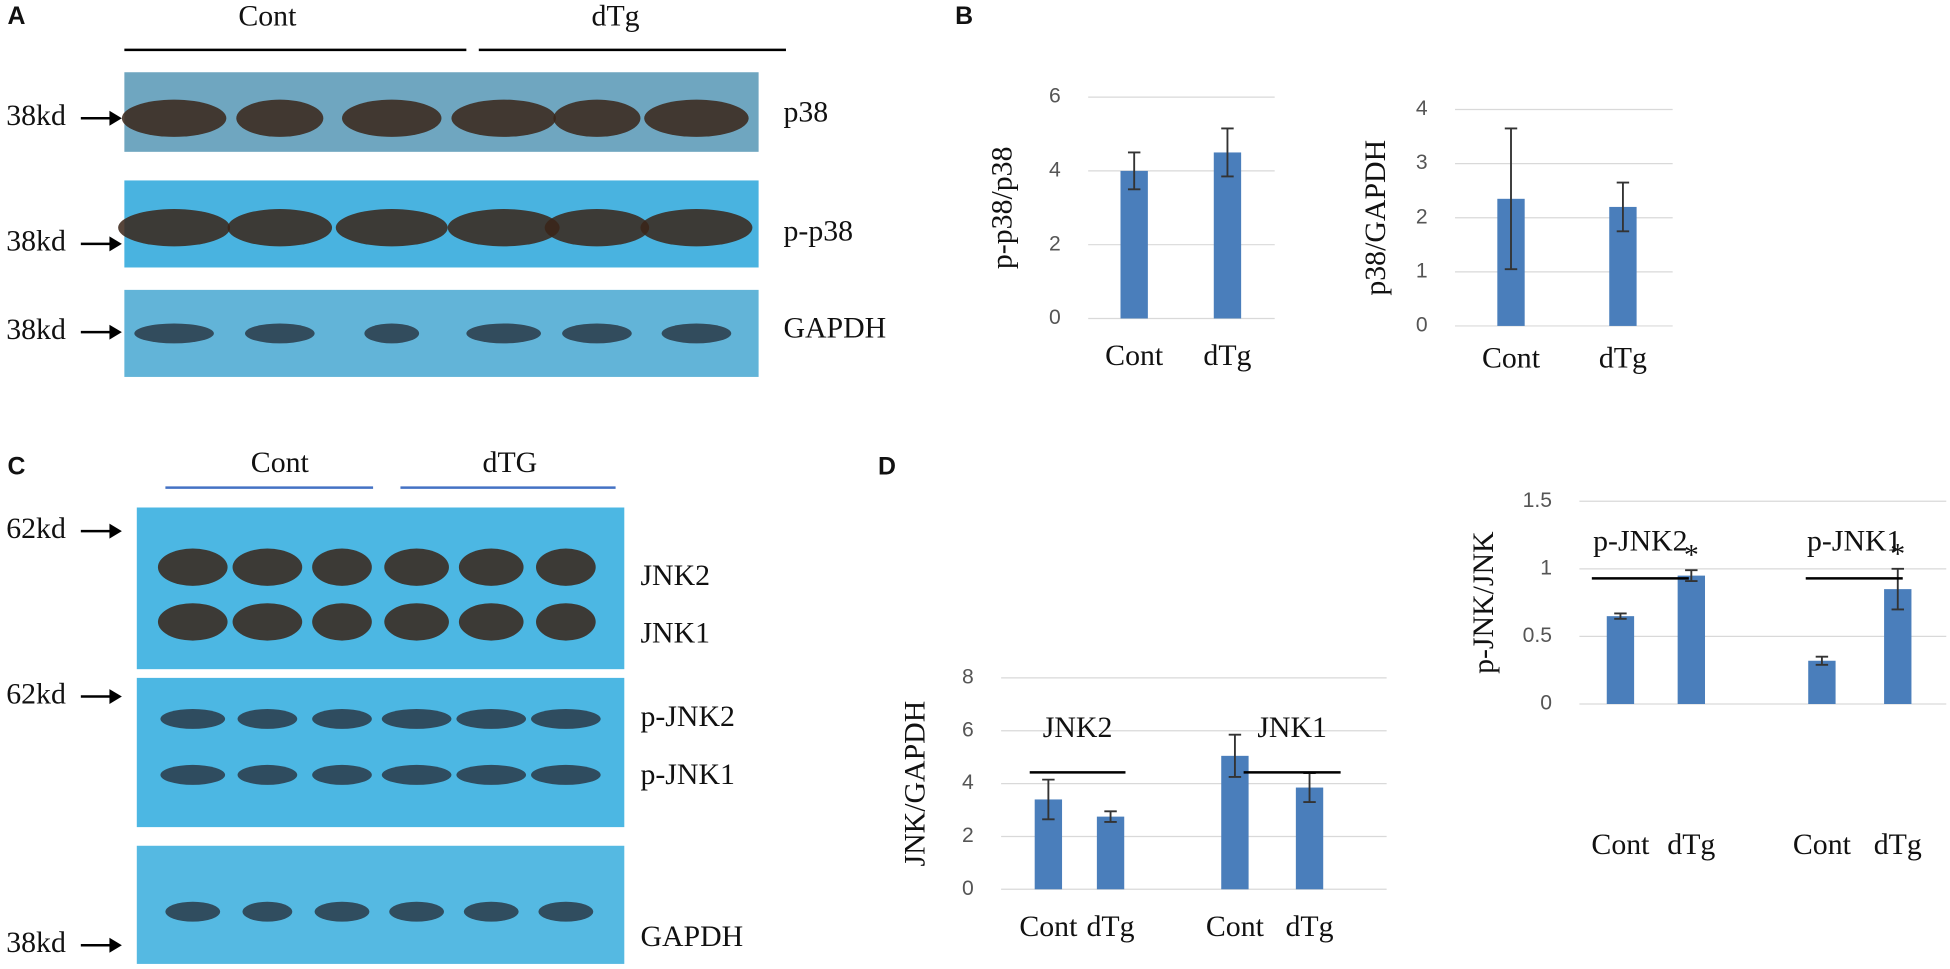 This screenshot has height=969, width=1950. I want to click on marker-label: 62kd, so click(36, 693).